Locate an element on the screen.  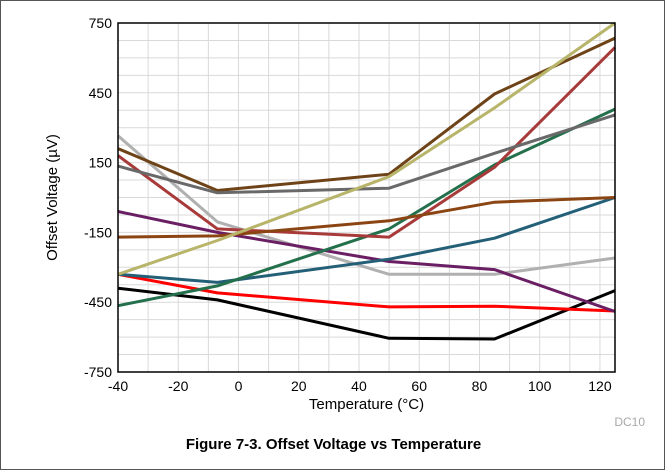
y-tick-label: -450 is located at coordinates (98, 302).